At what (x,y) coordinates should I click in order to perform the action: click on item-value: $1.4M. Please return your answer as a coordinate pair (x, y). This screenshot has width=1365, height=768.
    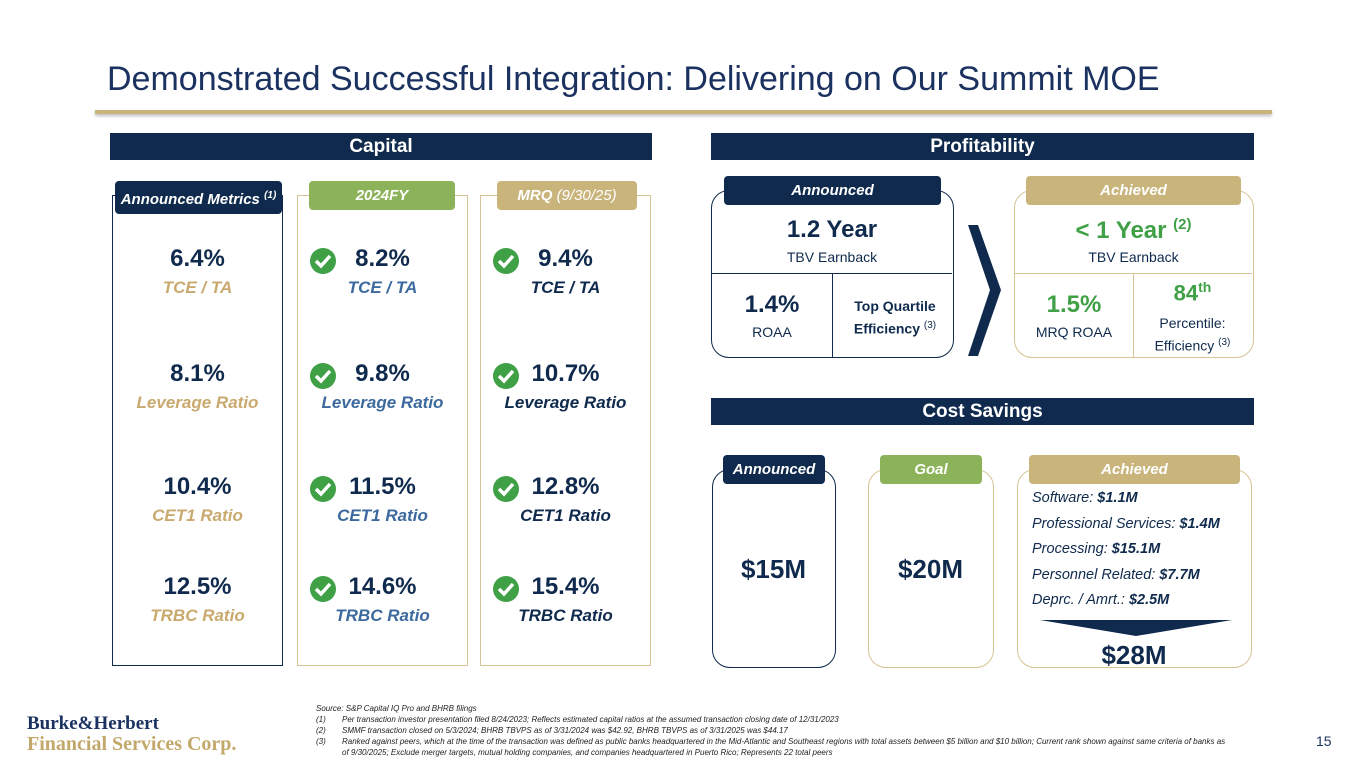
    Looking at the image, I should click on (1199, 523).